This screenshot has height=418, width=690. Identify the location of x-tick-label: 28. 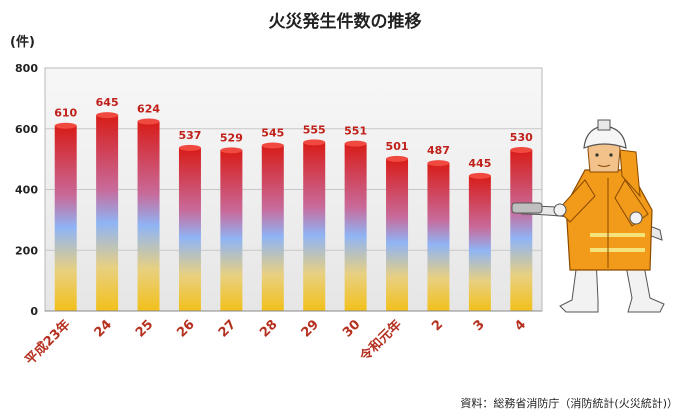
(268, 328).